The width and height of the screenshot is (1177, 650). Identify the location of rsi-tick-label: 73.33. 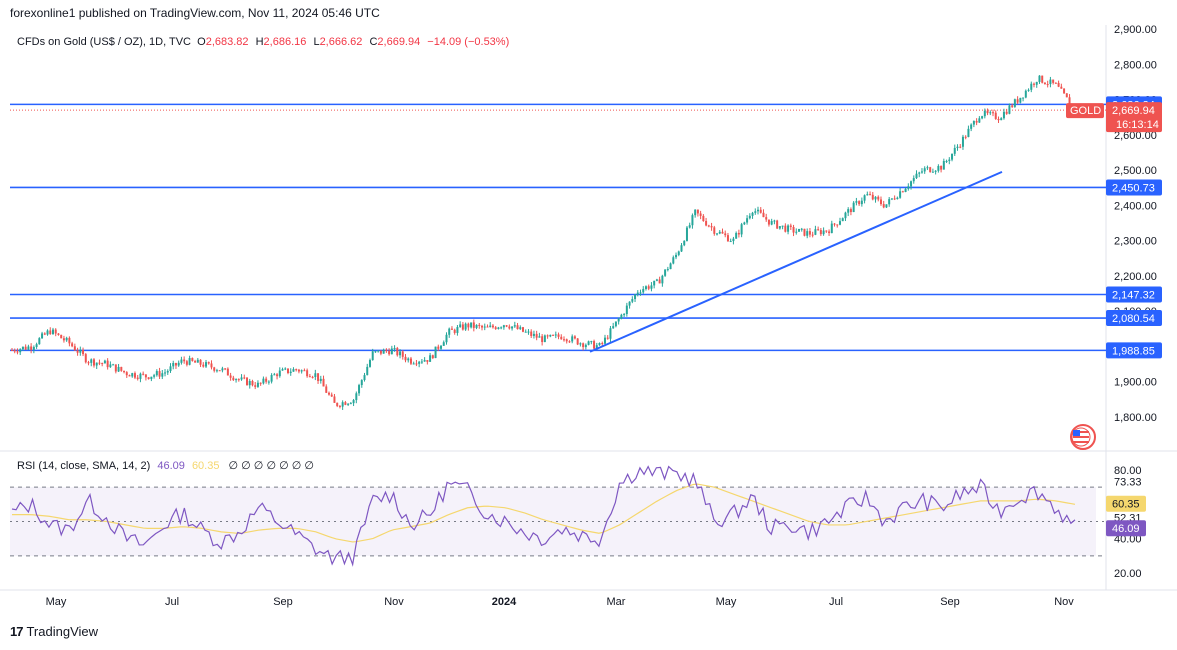
(1128, 482).